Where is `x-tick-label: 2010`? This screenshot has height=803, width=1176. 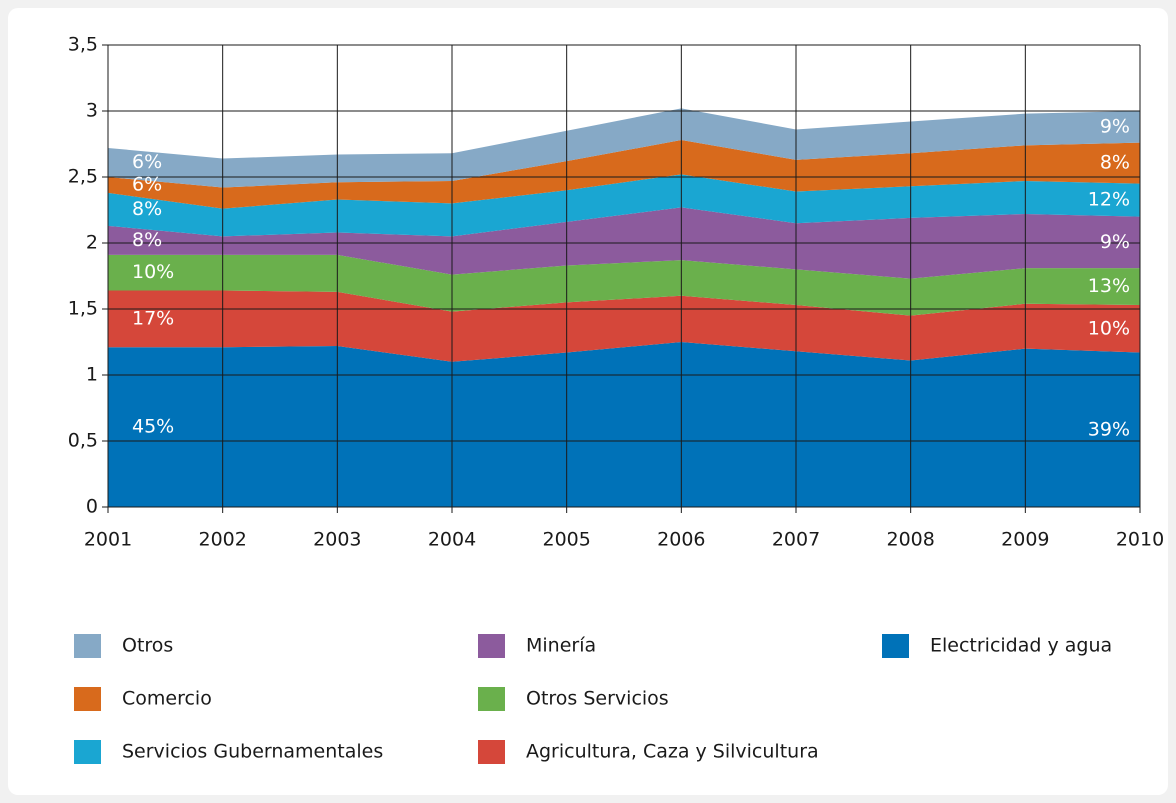 x-tick-label: 2010 is located at coordinates (1140, 540).